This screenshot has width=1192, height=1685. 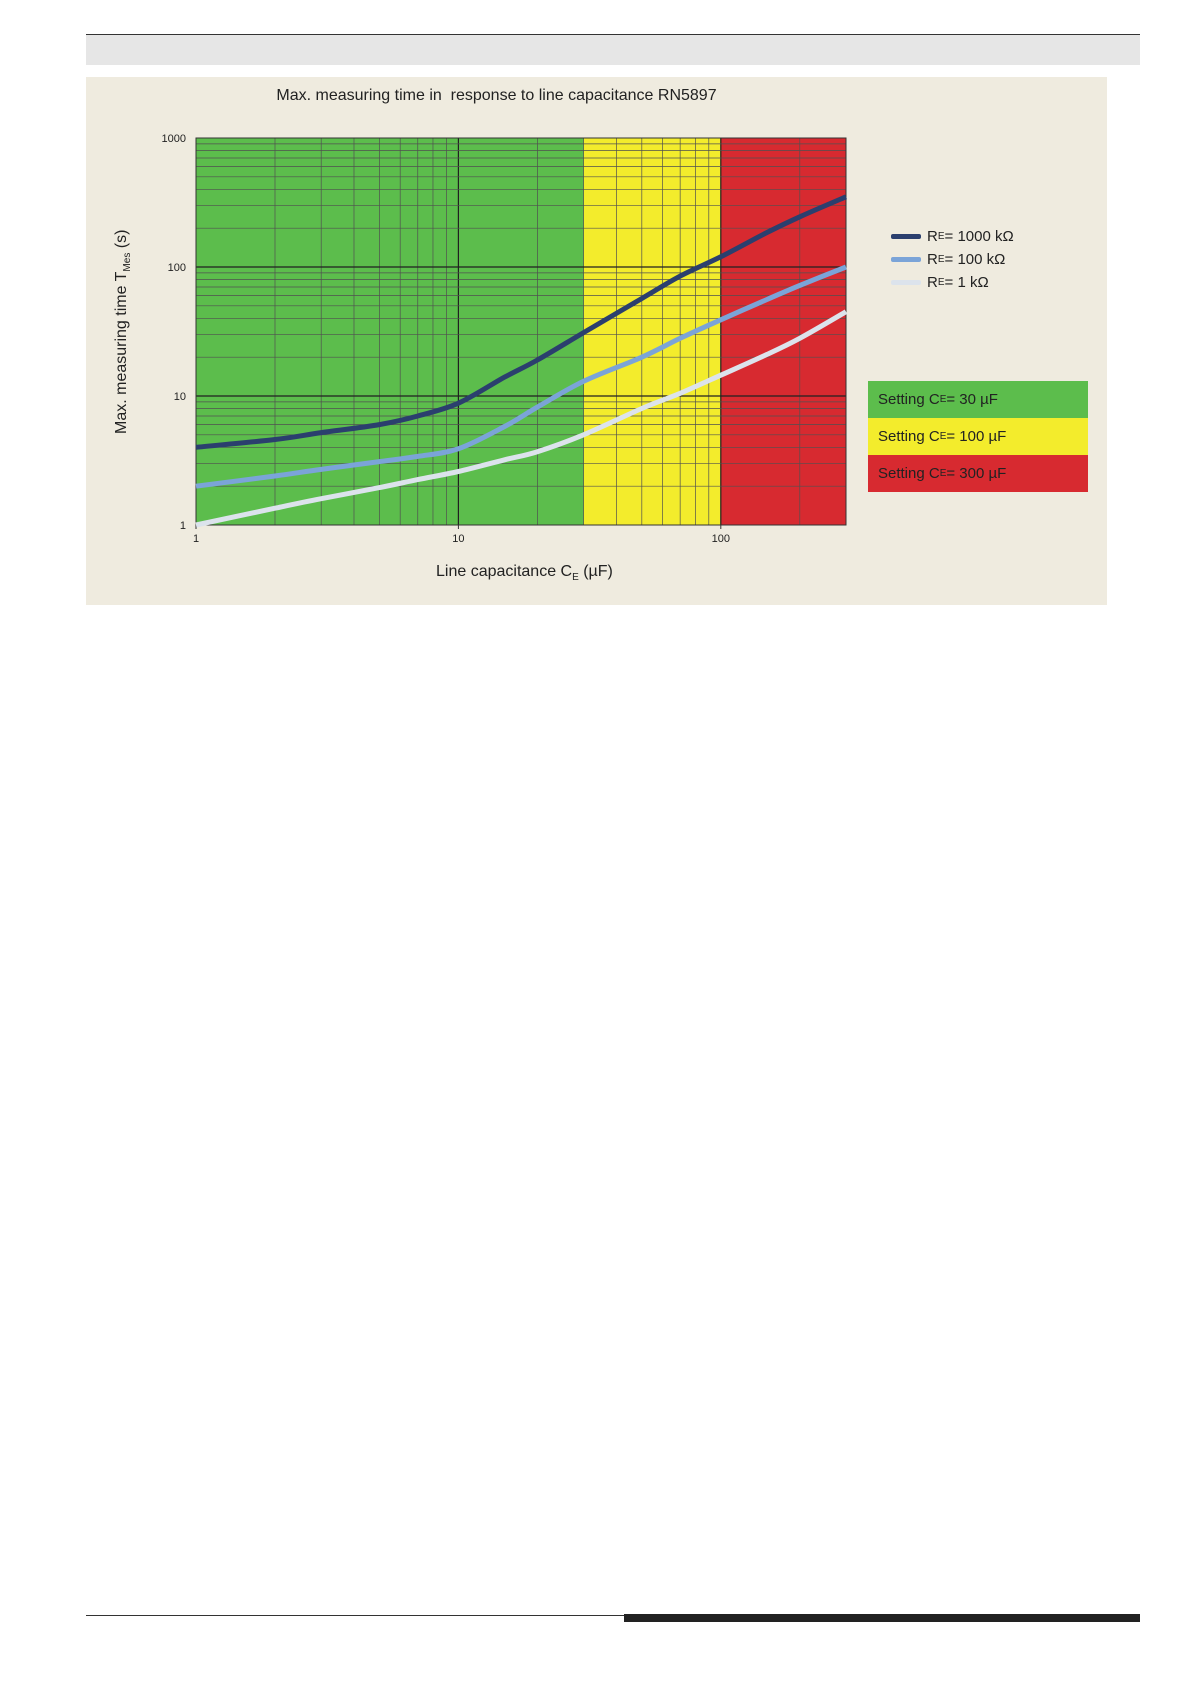 What do you see at coordinates (458, 539) in the screenshot?
I see `x-tick-label: 10` at bounding box center [458, 539].